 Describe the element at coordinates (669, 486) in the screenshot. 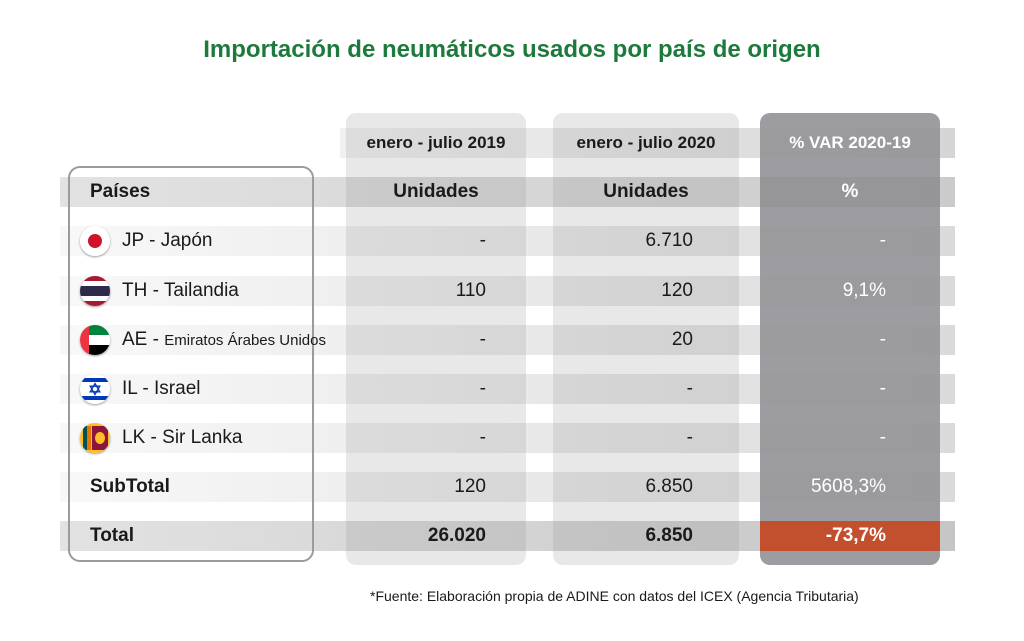

I see `subtotal-2020: 6.850` at that location.